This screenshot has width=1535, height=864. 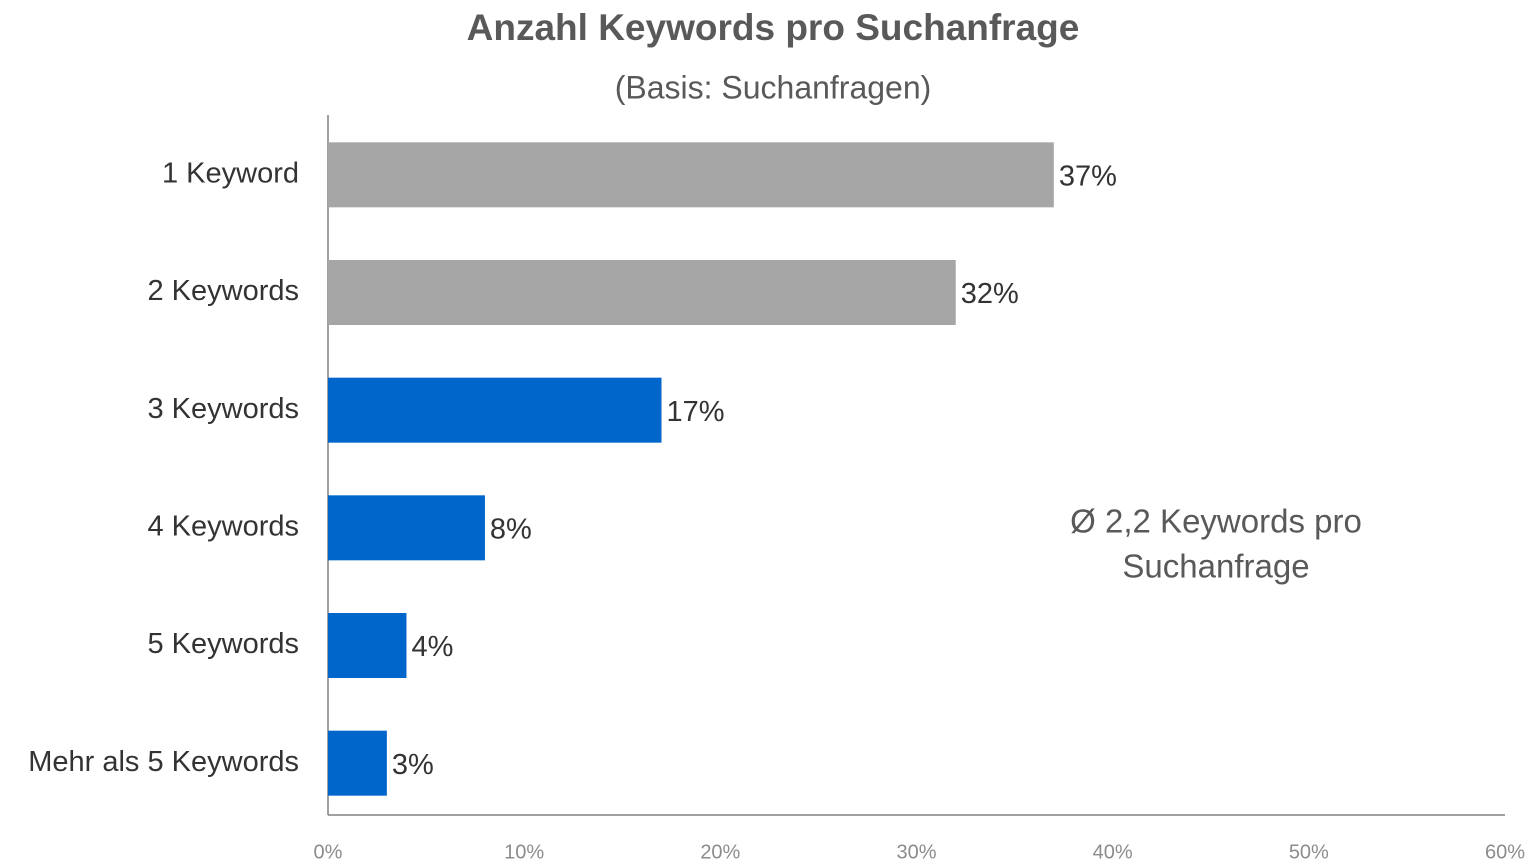 What do you see at coordinates (916, 852) in the screenshot?
I see `x-tick-label: 30%` at bounding box center [916, 852].